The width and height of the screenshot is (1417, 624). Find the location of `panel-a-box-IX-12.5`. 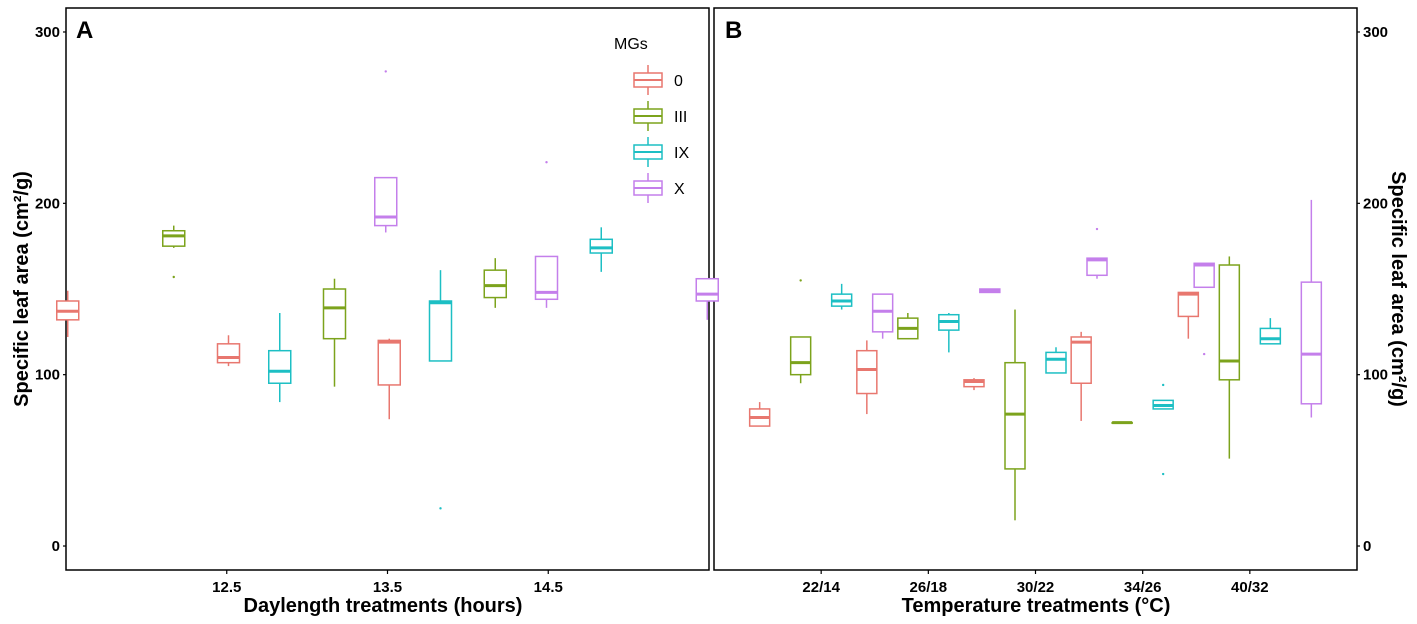

panel-a-box-IX-12.5 is located at coordinates (280, 357).